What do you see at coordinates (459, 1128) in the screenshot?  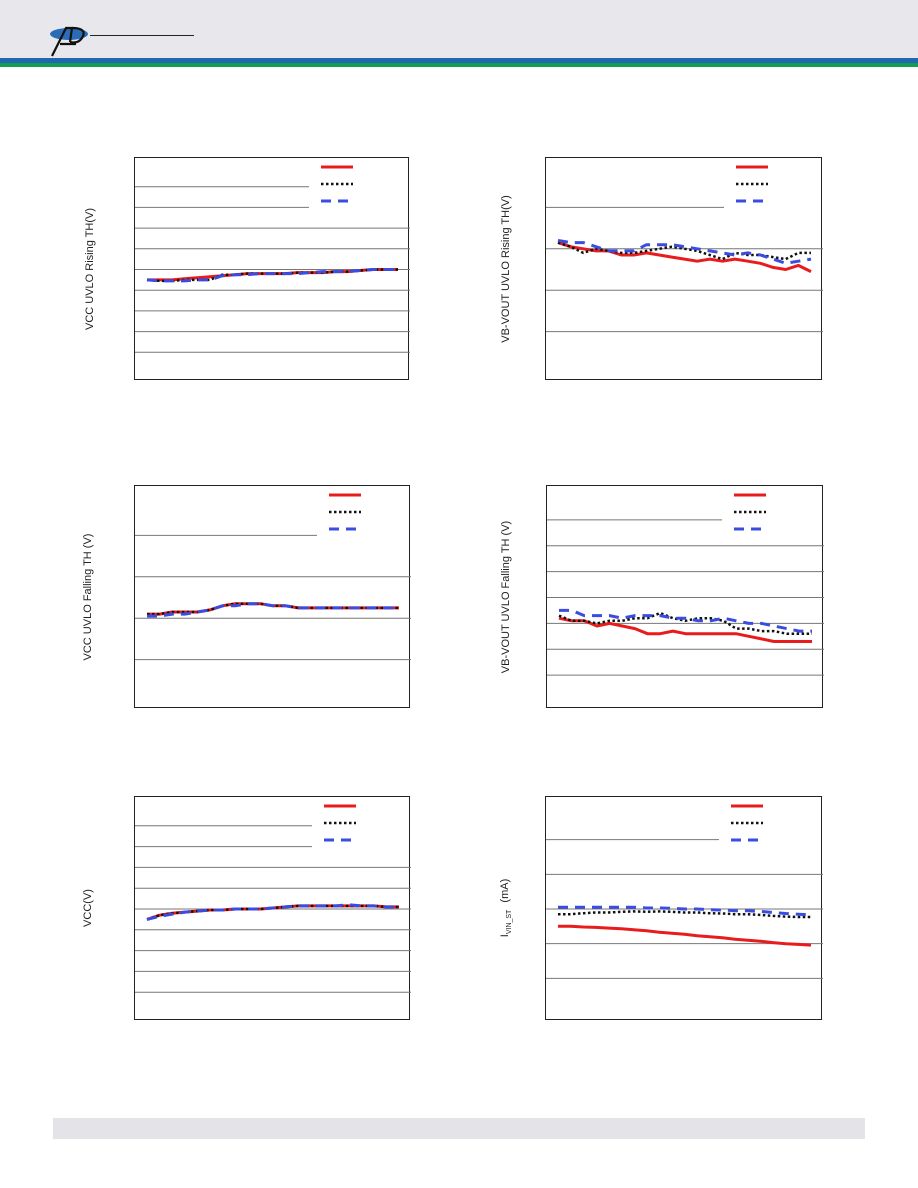 I see `page-footer` at bounding box center [459, 1128].